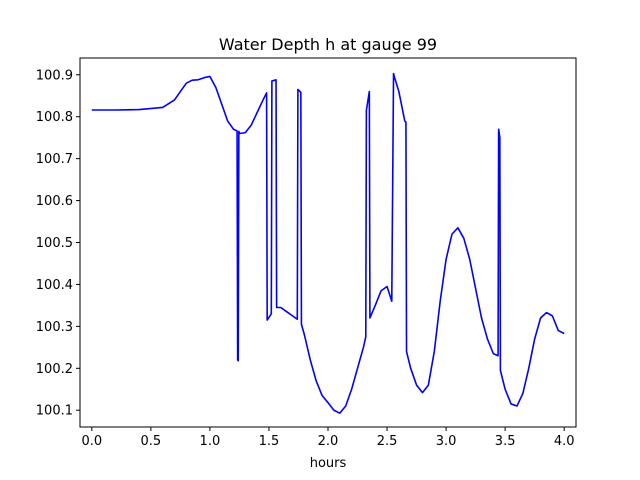 The height and width of the screenshot is (480, 640). Describe the element at coordinates (210, 441) in the screenshot. I see `x-tick-label: 1.0` at that location.